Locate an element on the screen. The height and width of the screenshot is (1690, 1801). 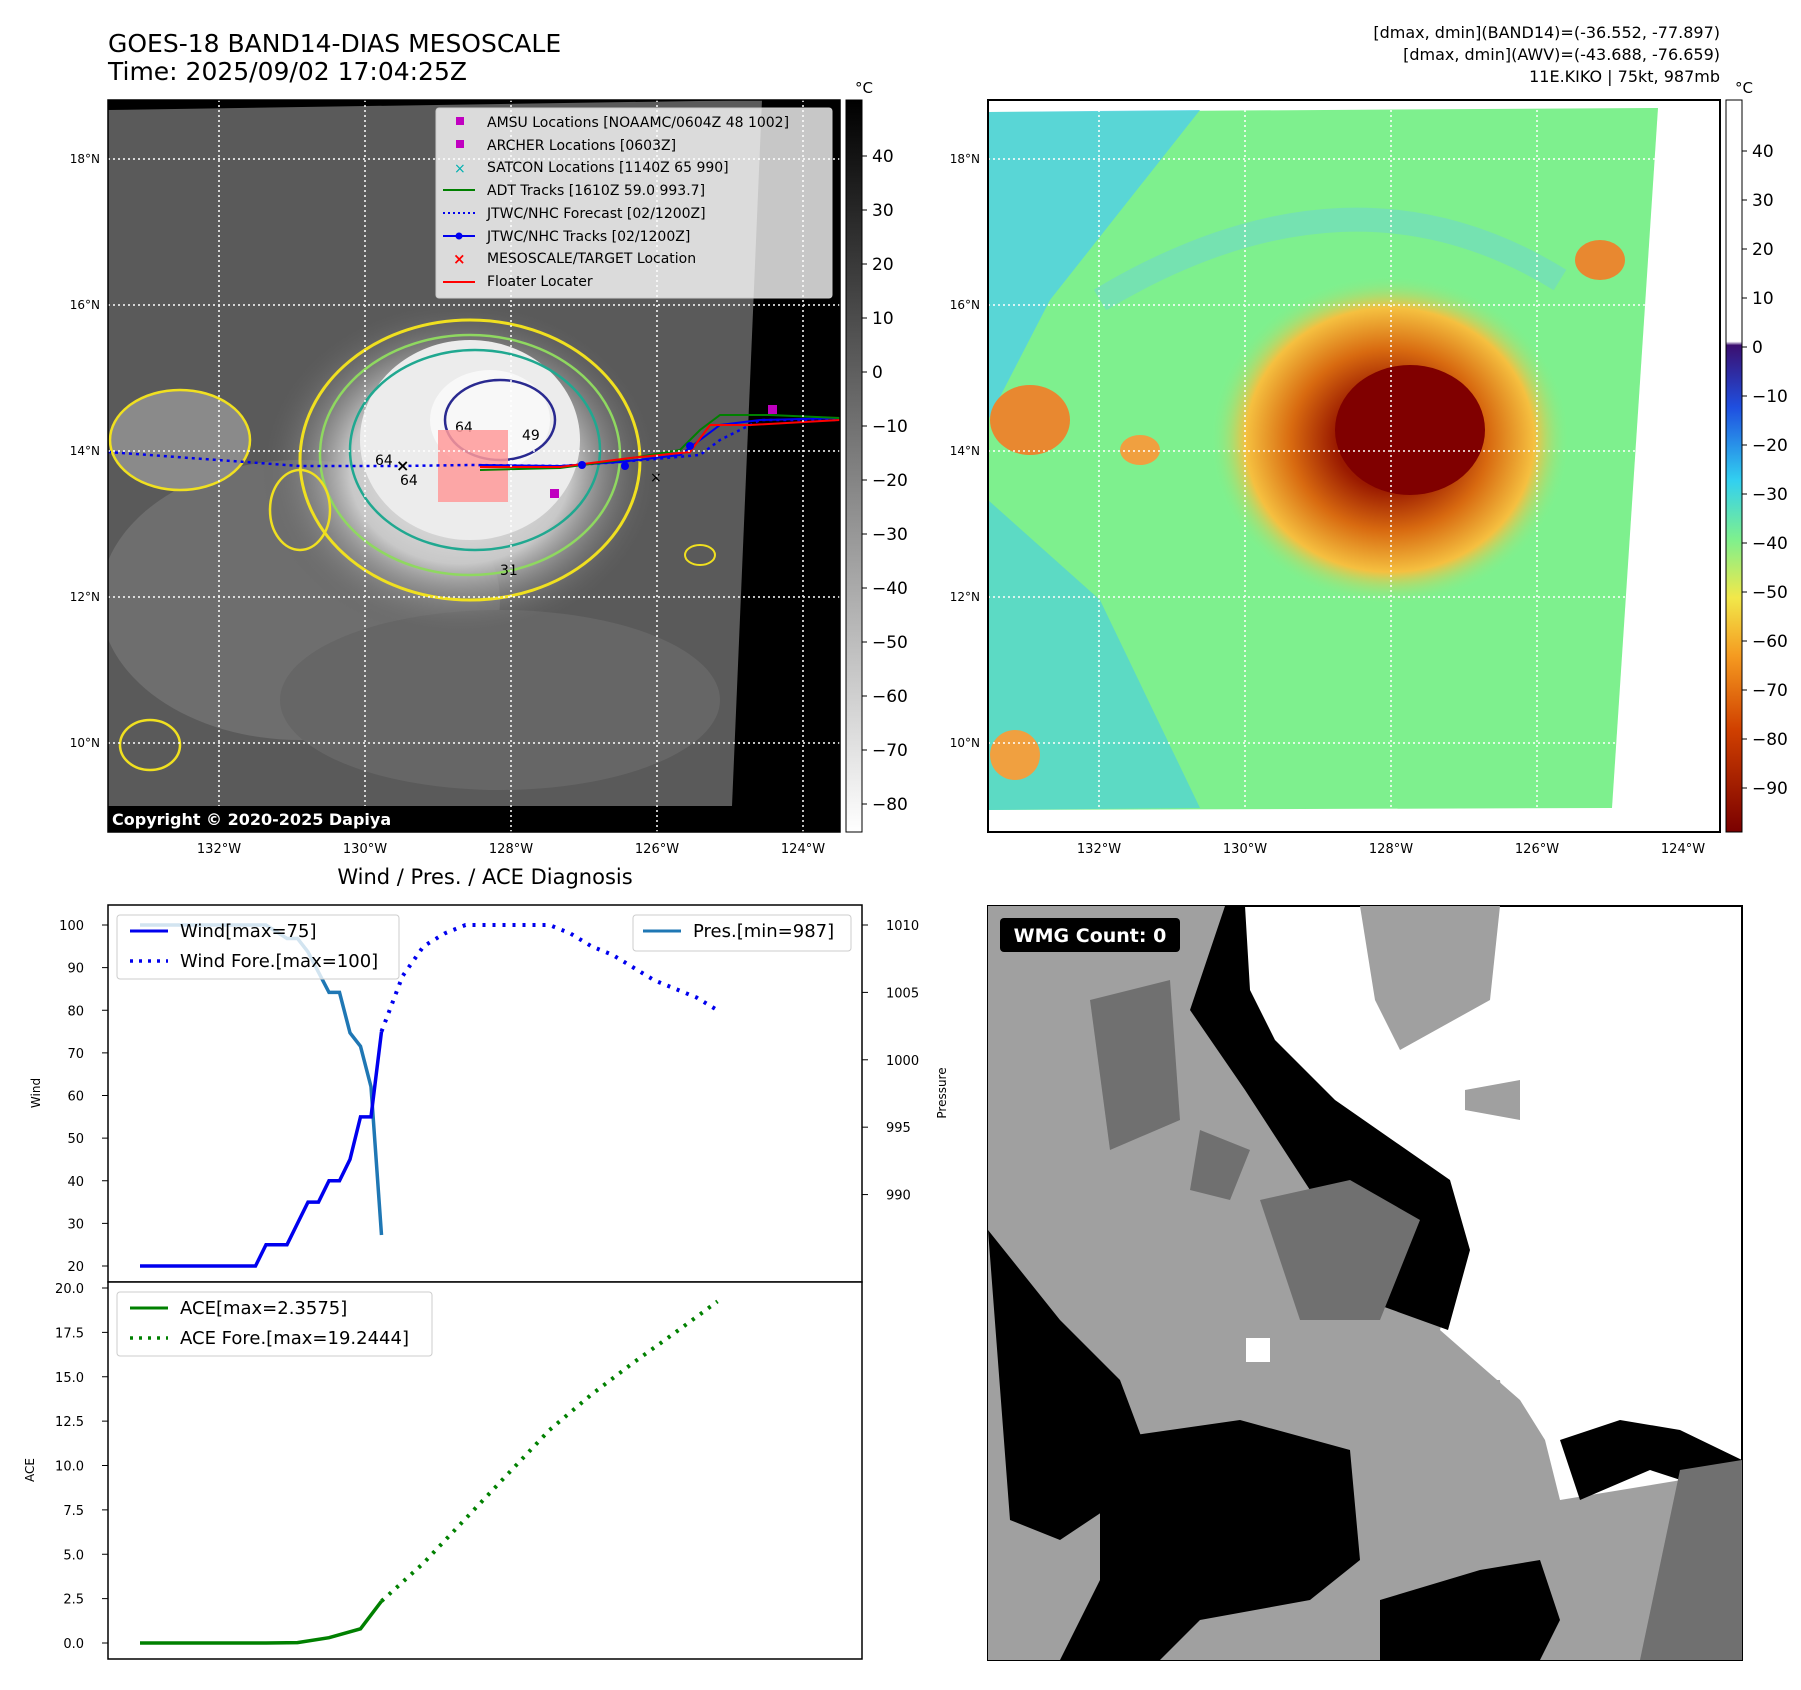
colorbar-tick-label: 20 is located at coordinates (1763, 250).